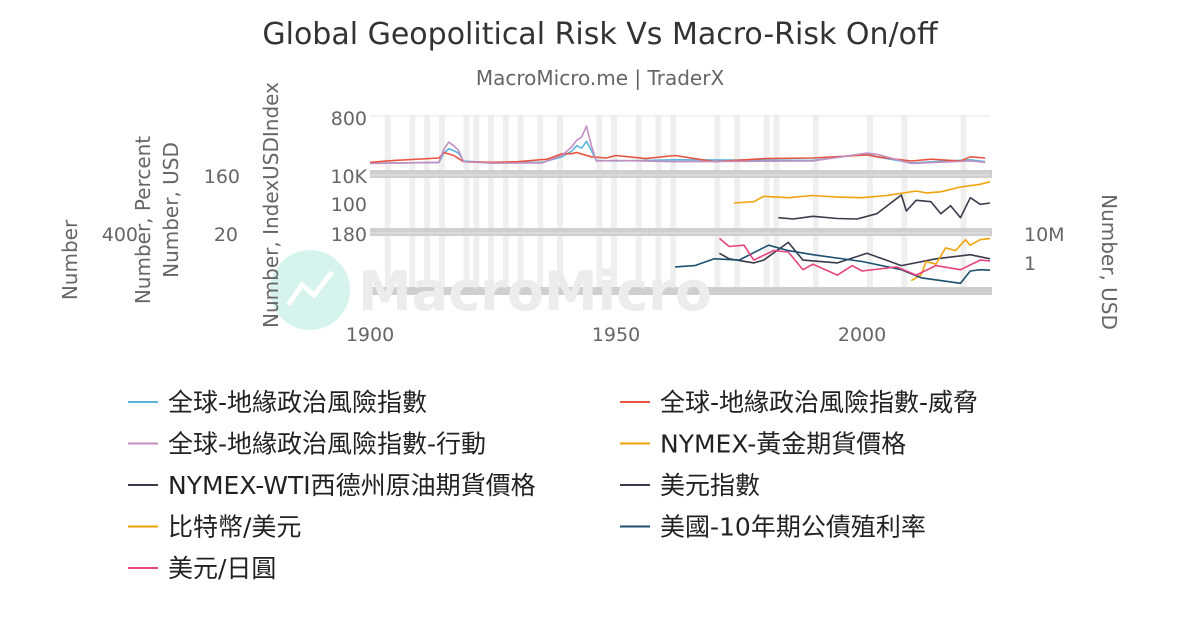 This screenshot has height=630, width=1200. What do you see at coordinates (271, 205) in the screenshot?
I see `y-axis-label-4: Number, IndexUSDIndex` at bounding box center [271, 205].